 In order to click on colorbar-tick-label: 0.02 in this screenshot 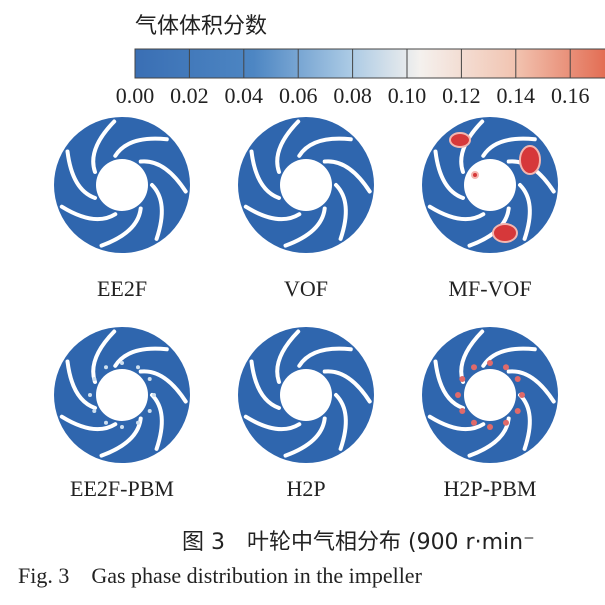, I will do `click(189, 95)`.